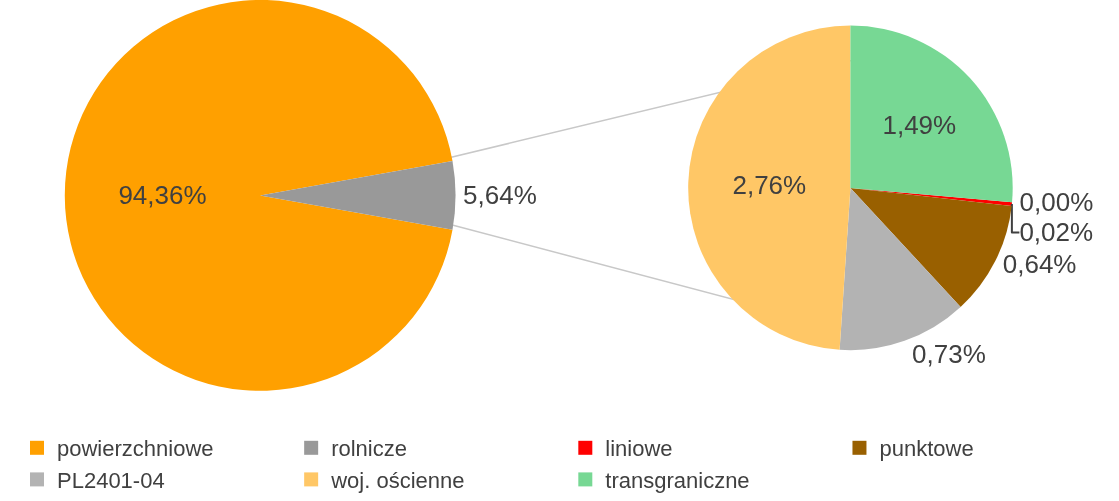  Describe the element at coordinates (1039, 264) in the screenshot. I see `data-label: 0,64%` at that location.